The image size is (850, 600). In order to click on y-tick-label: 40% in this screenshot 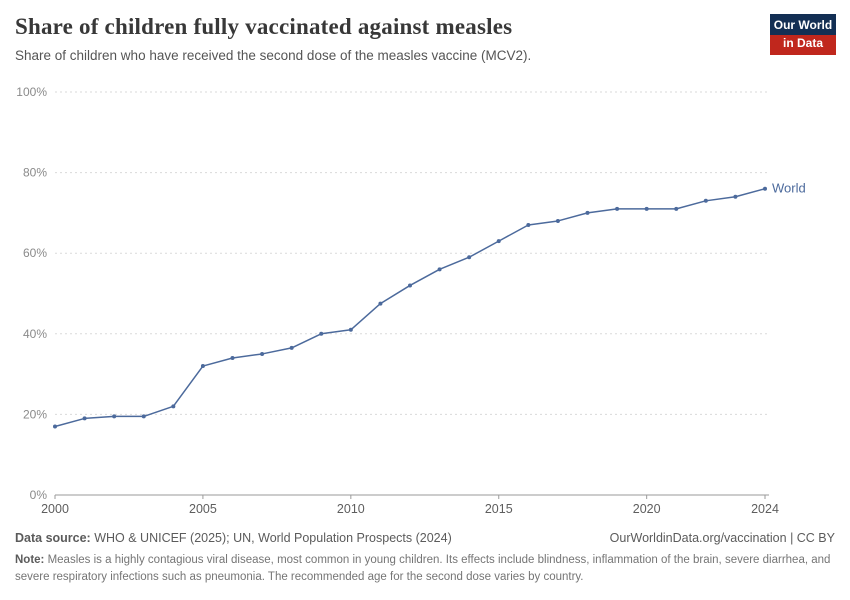, I will do `click(35, 334)`.